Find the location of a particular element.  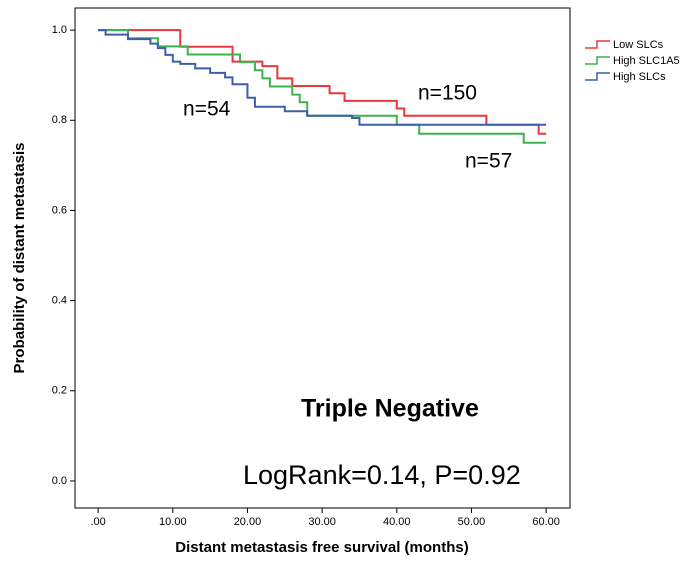

x-tick-label: 30.00 is located at coordinates (322, 522).